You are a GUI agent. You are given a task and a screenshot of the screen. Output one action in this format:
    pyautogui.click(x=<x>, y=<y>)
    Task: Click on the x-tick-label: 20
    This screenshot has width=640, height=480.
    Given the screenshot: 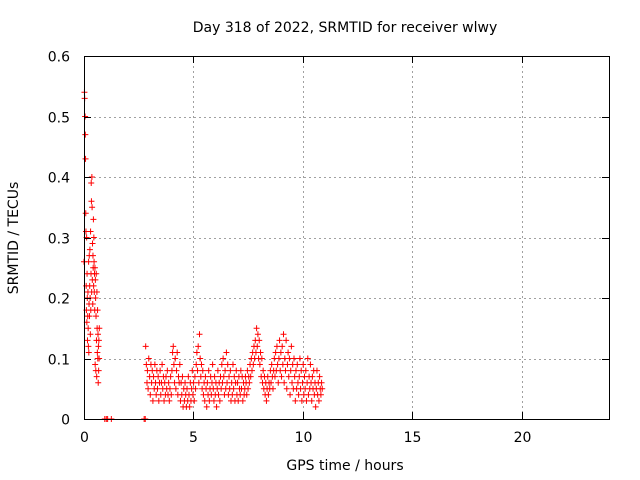 What is the action you would take?
    pyautogui.click(x=523, y=438)
    